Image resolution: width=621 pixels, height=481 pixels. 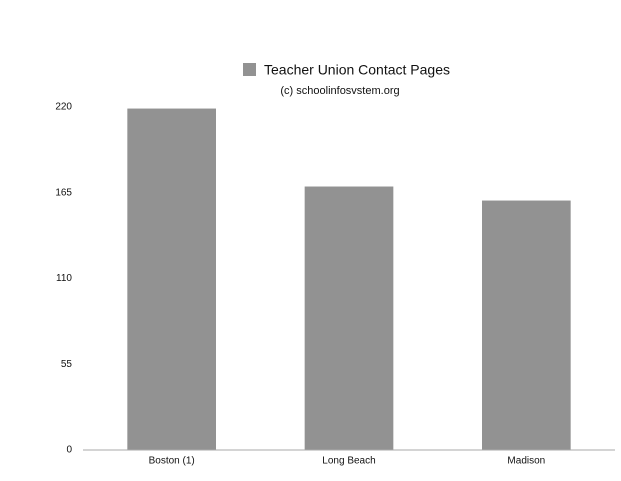 What do you see at coordinates (526, 461) in the screenshot?
I see `x-tick-label: Madison` at bounding box center [526, 461].